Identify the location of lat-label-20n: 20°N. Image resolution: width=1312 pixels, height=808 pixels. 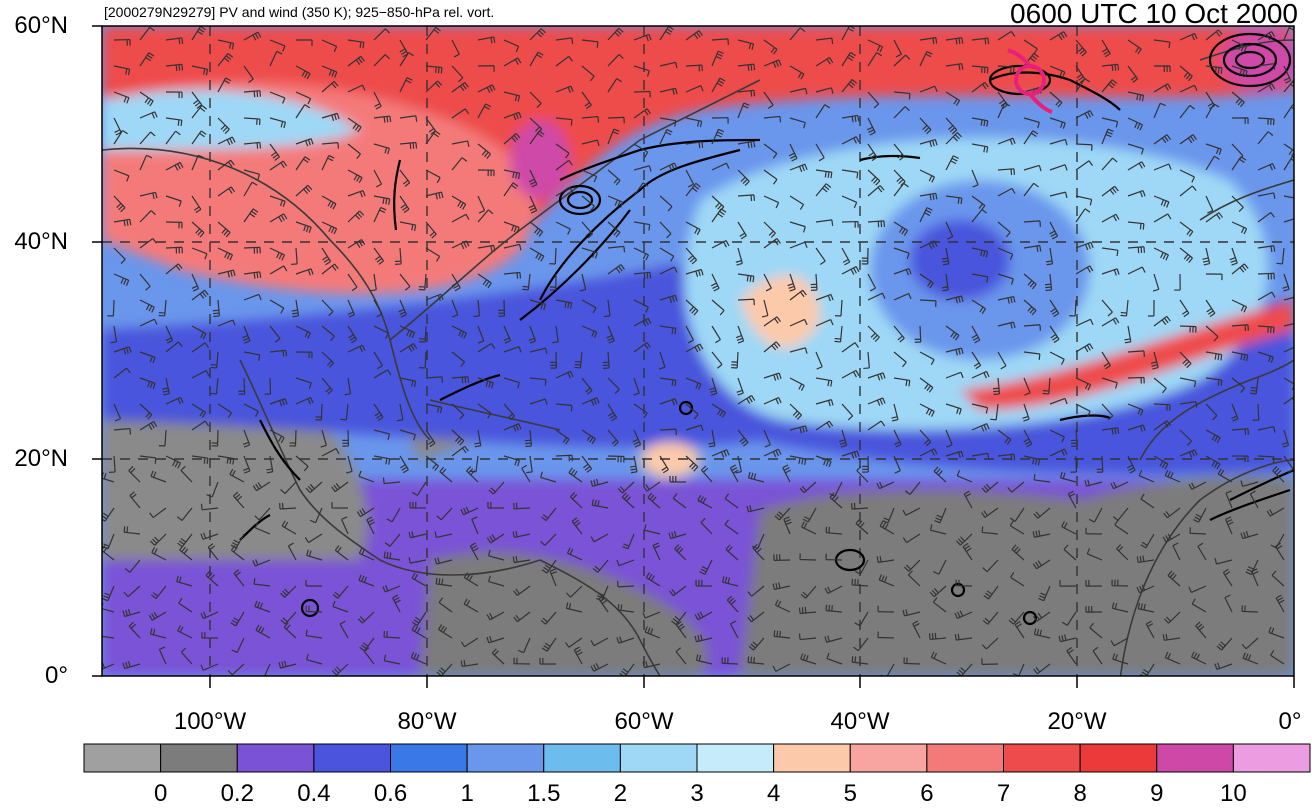
(41, 458).